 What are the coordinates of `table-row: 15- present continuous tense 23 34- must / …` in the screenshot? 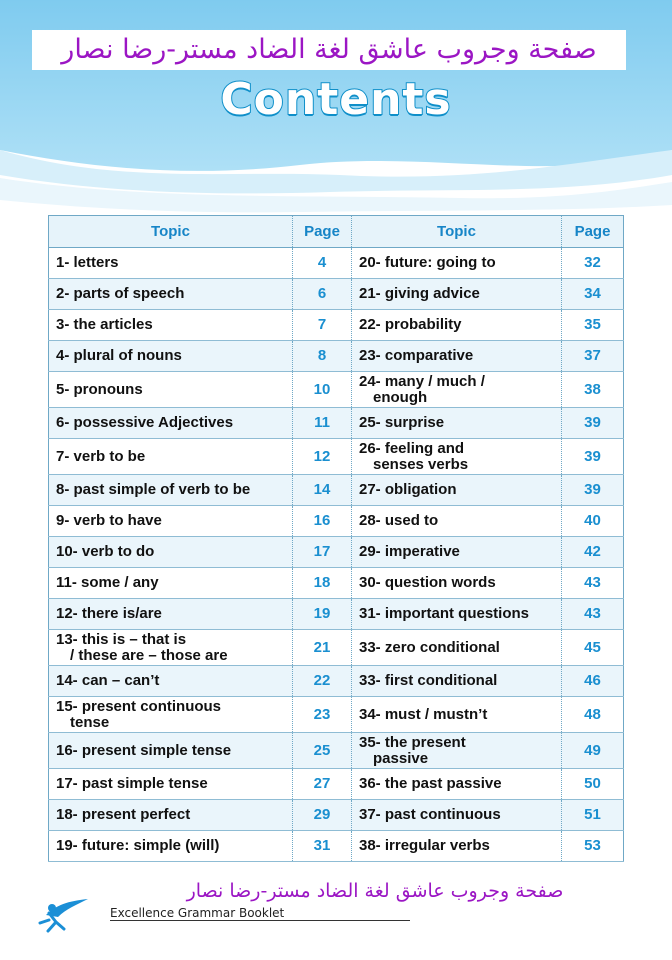 It's located at (336, 714).